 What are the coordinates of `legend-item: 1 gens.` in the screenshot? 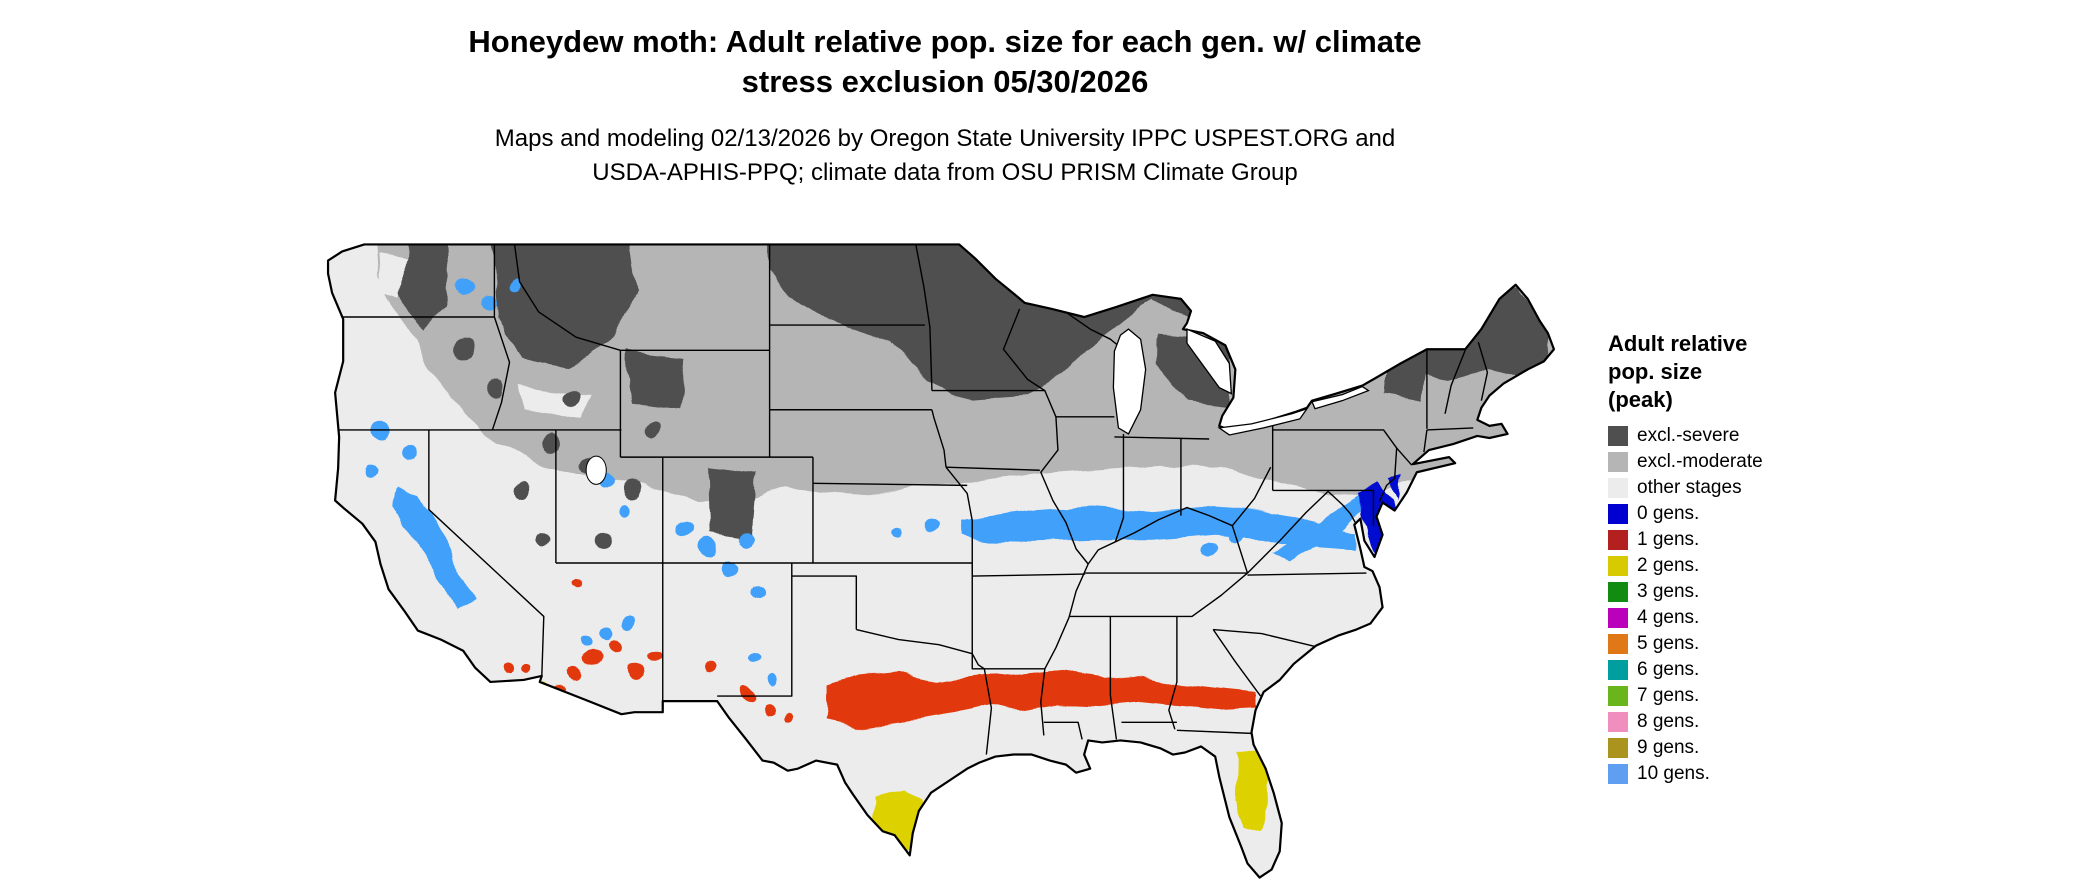 It's located at (1763, 540).